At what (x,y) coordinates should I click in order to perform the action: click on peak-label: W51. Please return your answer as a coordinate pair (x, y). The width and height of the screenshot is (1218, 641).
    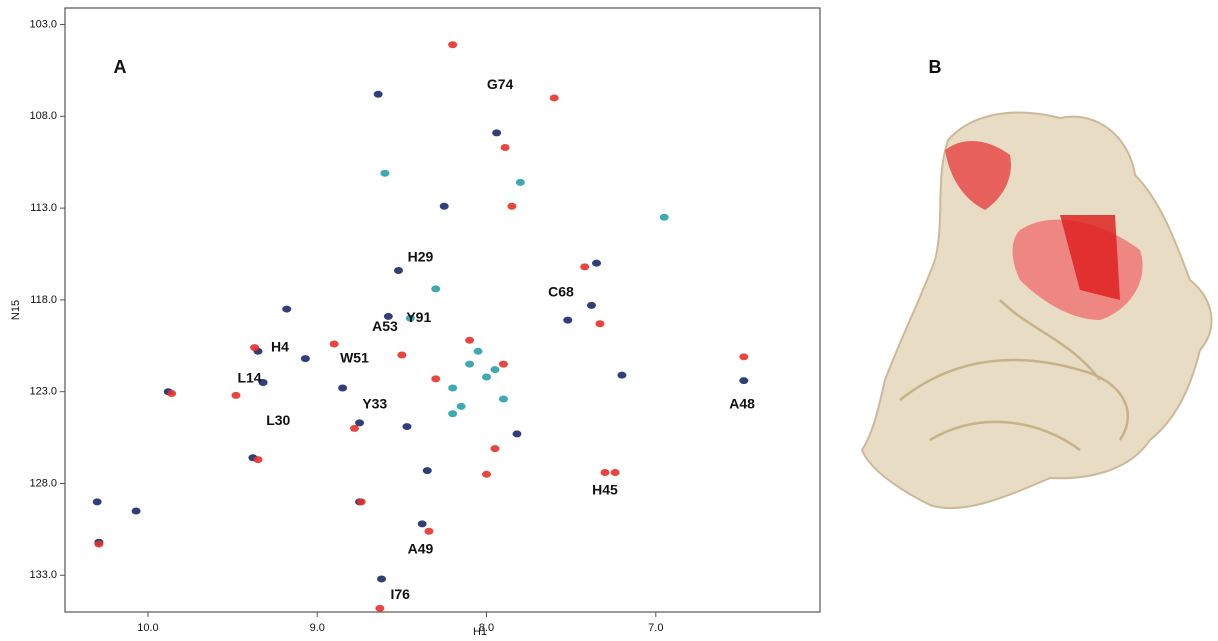
    Looking at the image, I should click on (354, 357).